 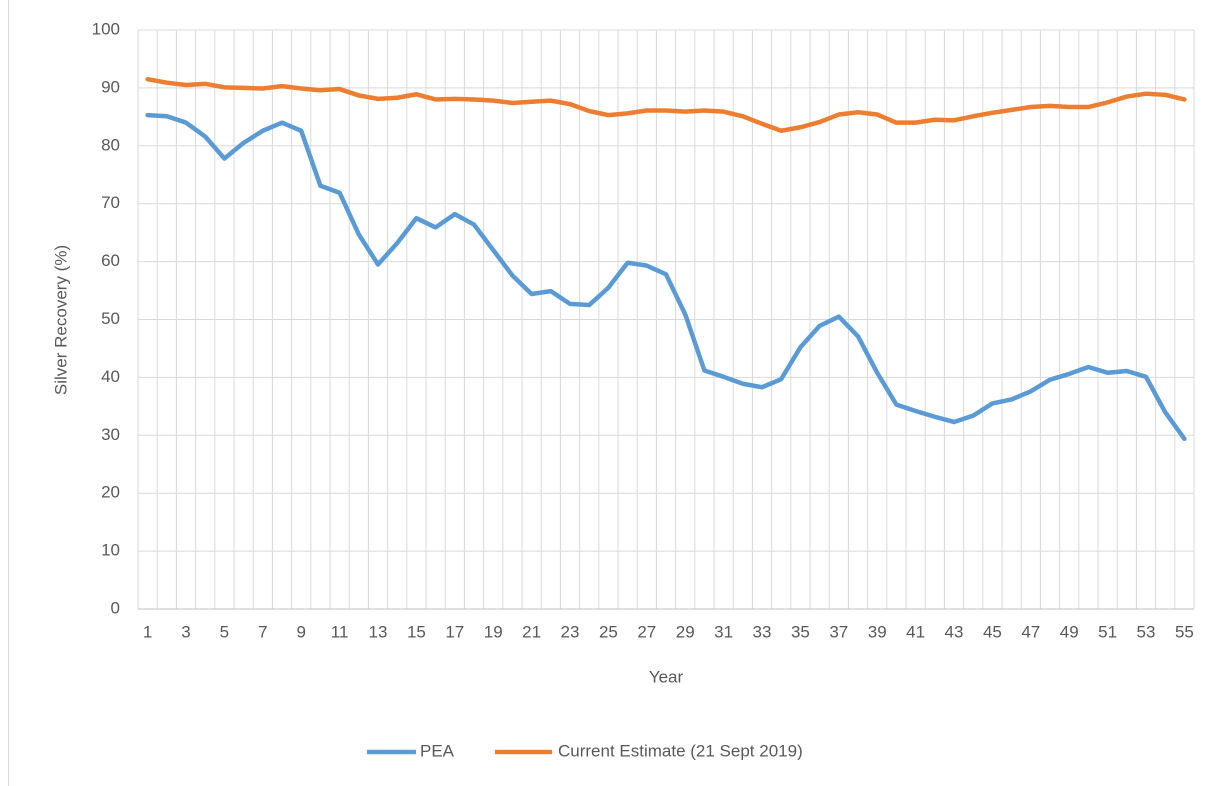 I want to click on x-tick-label: 3, so click(x=185, y=631).